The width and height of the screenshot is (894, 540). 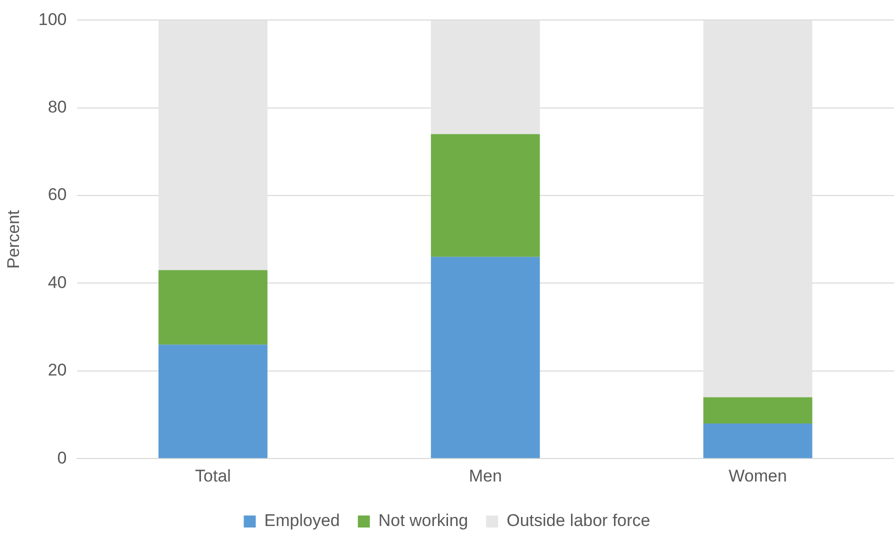 I want to click on y-axis-title: Percent, so click(x=13, y=239).